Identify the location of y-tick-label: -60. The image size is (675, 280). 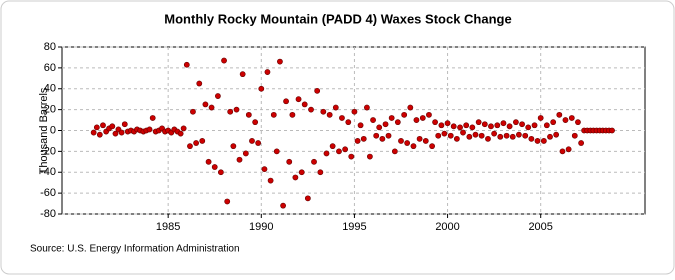
(48, 193).